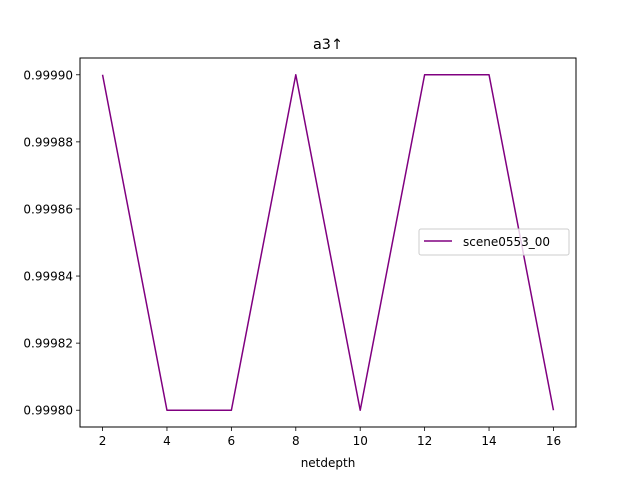  What do you see at coordinates (232, 441) in the screenshot?
I see `x-tick-label: 6` at bounding box center [232, 441].